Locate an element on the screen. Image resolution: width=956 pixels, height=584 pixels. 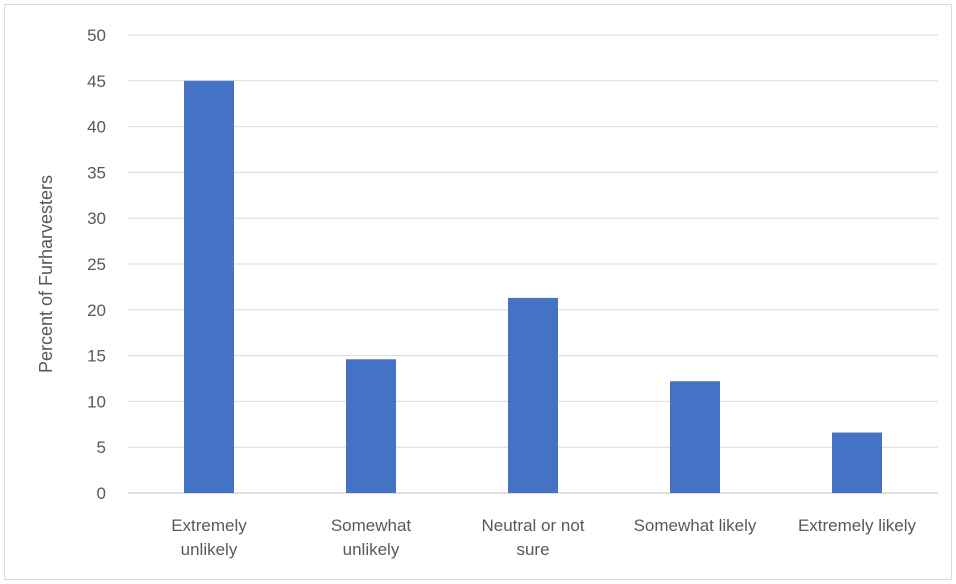
y-tick-label: 35 is located at coordinates (96, 172).